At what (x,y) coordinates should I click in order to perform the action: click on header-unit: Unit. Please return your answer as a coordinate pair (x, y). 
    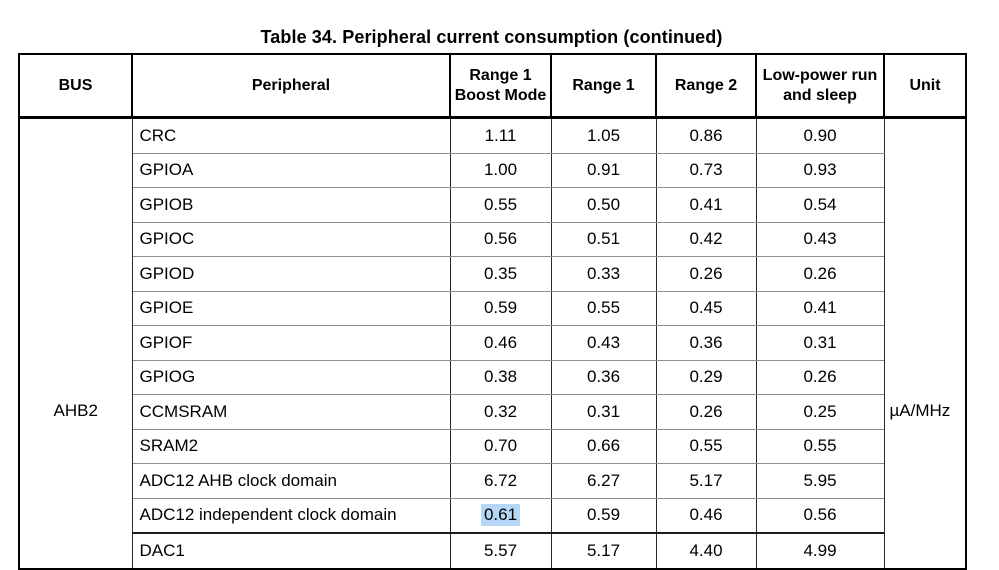
    Looking at the image, I should click on (925, 86).